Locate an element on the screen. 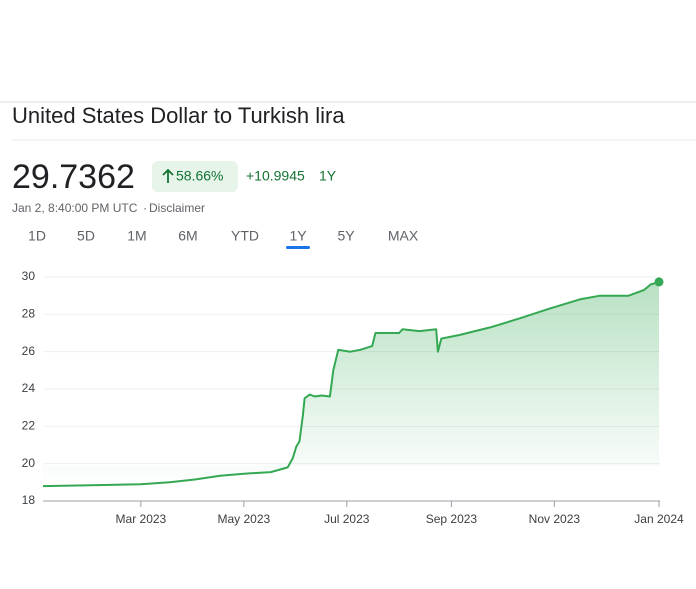 The width and height of the screenshot is (696, 589). end-point is located at coordinates (659, 282).